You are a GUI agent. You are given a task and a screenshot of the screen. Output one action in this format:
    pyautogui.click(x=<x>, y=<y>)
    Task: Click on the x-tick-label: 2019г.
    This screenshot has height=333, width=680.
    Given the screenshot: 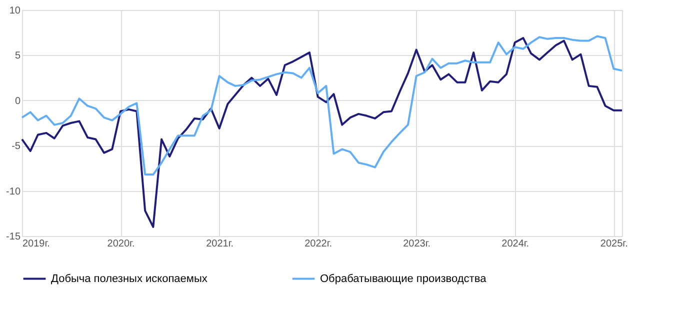 What is the action you would take?
    pyautogui.click(x=36, y=244)
    